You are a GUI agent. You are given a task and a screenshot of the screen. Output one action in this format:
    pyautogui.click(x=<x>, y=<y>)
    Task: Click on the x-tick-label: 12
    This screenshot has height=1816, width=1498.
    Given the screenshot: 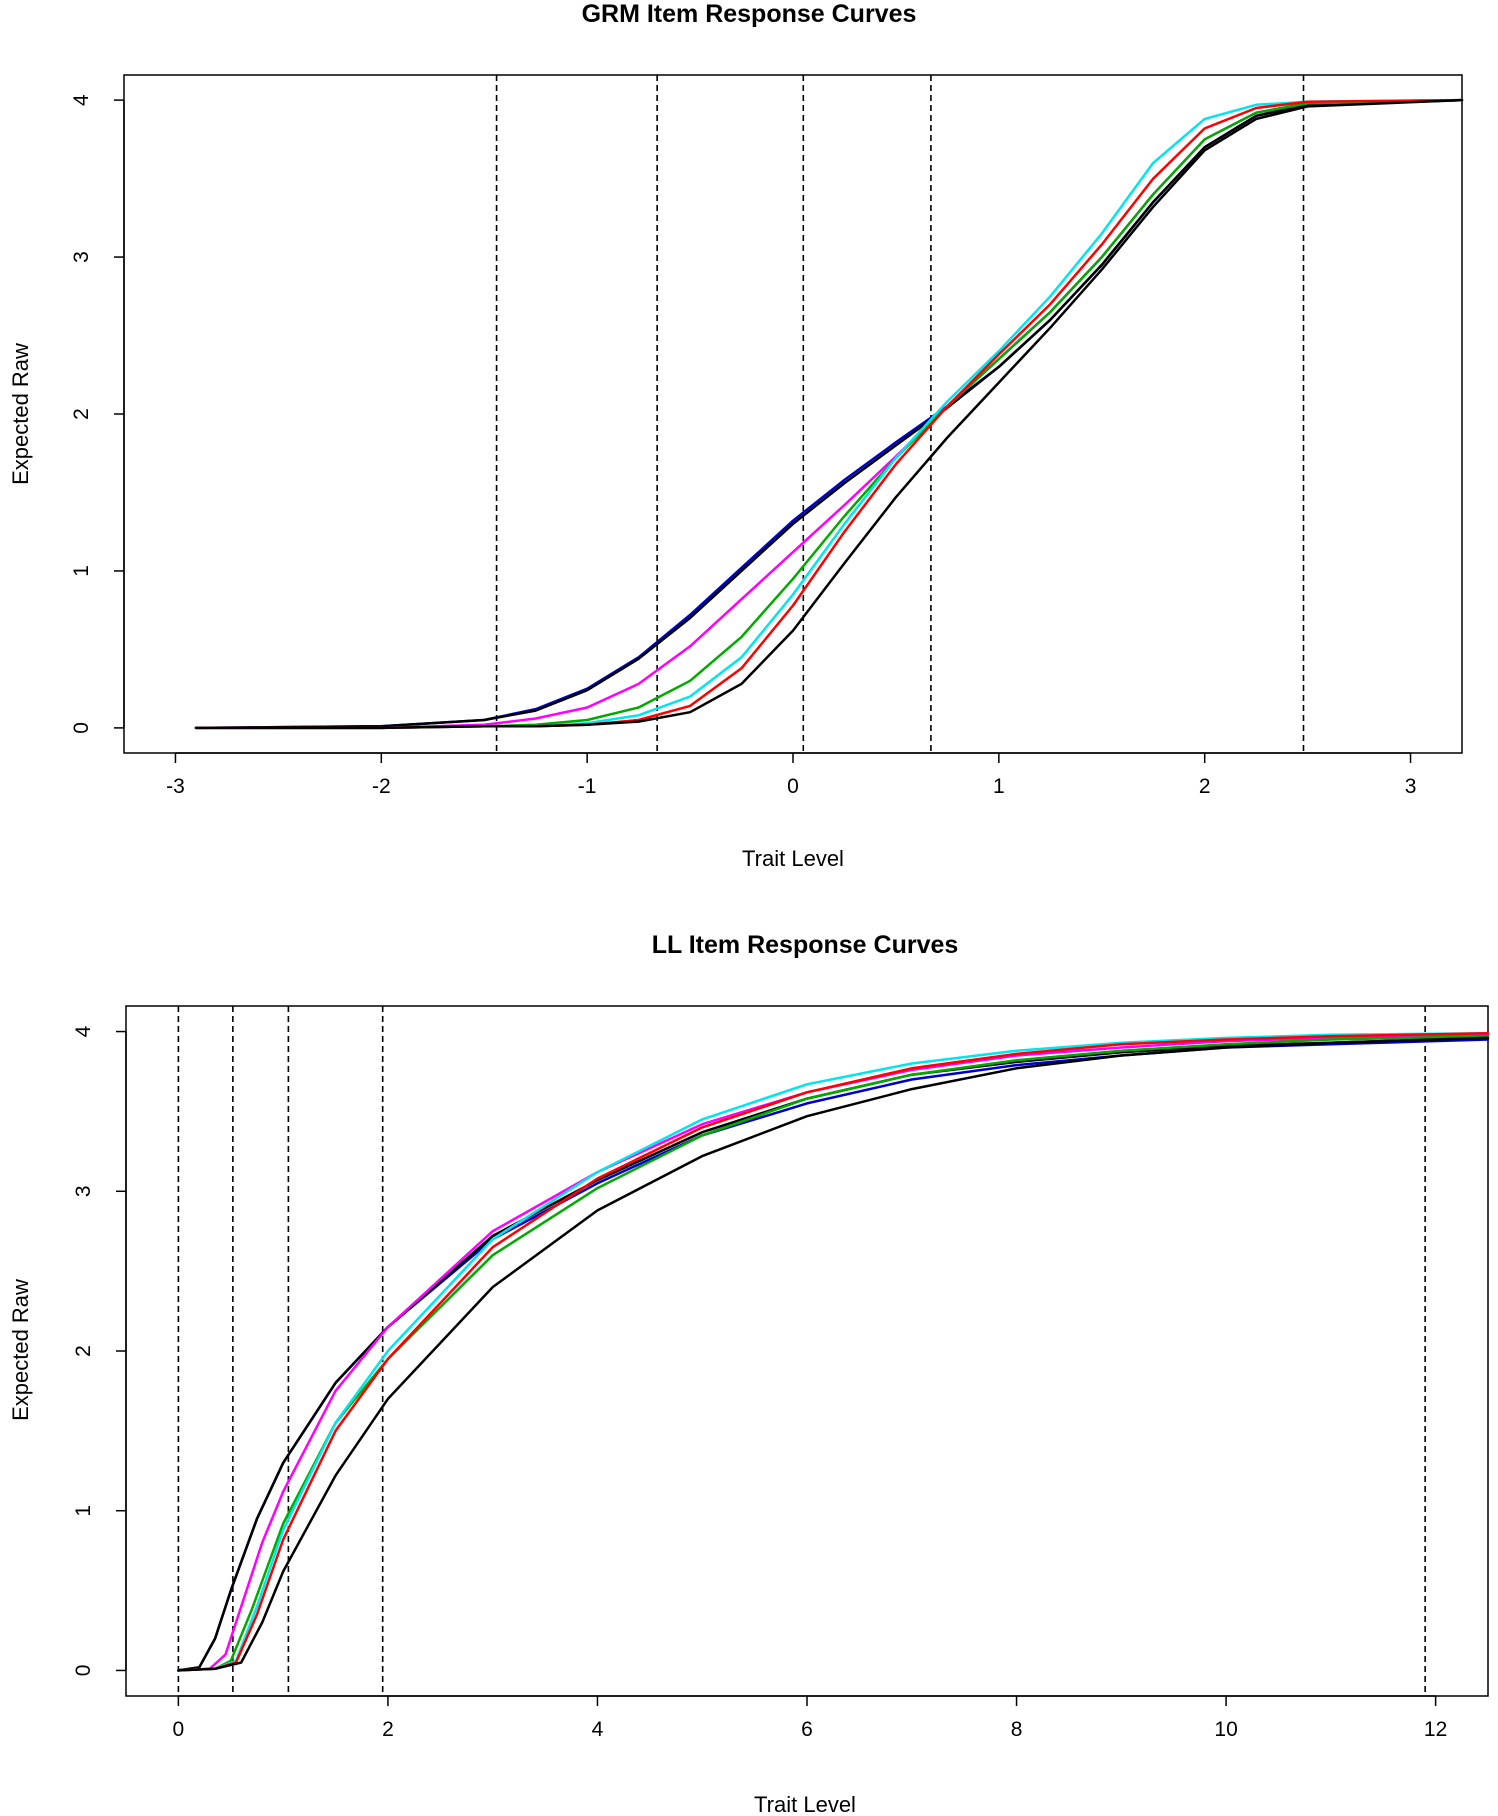 What is the action you would take?
    pyautogui.click(x=1435, y=1729)
    